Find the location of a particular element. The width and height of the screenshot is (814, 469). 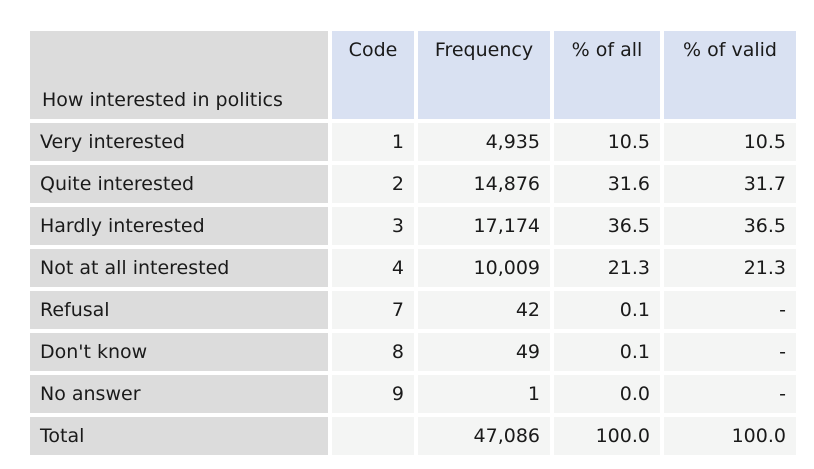

column-header-code: Code is located at coordinates (373, 75).